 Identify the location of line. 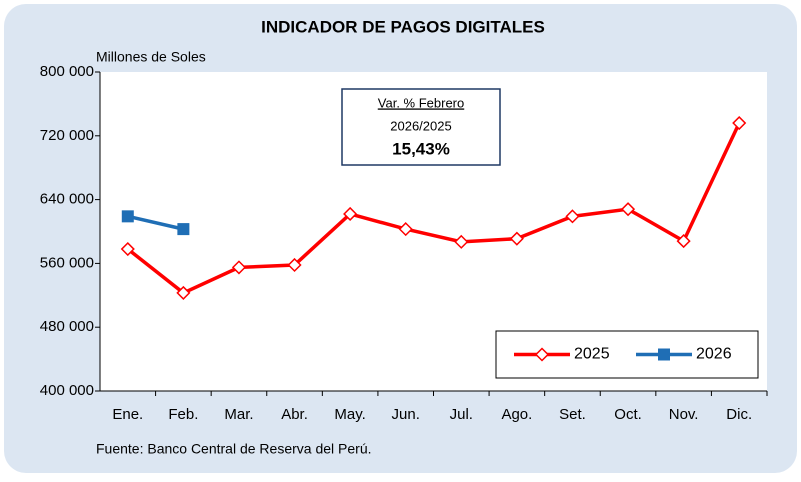
(155, 222).